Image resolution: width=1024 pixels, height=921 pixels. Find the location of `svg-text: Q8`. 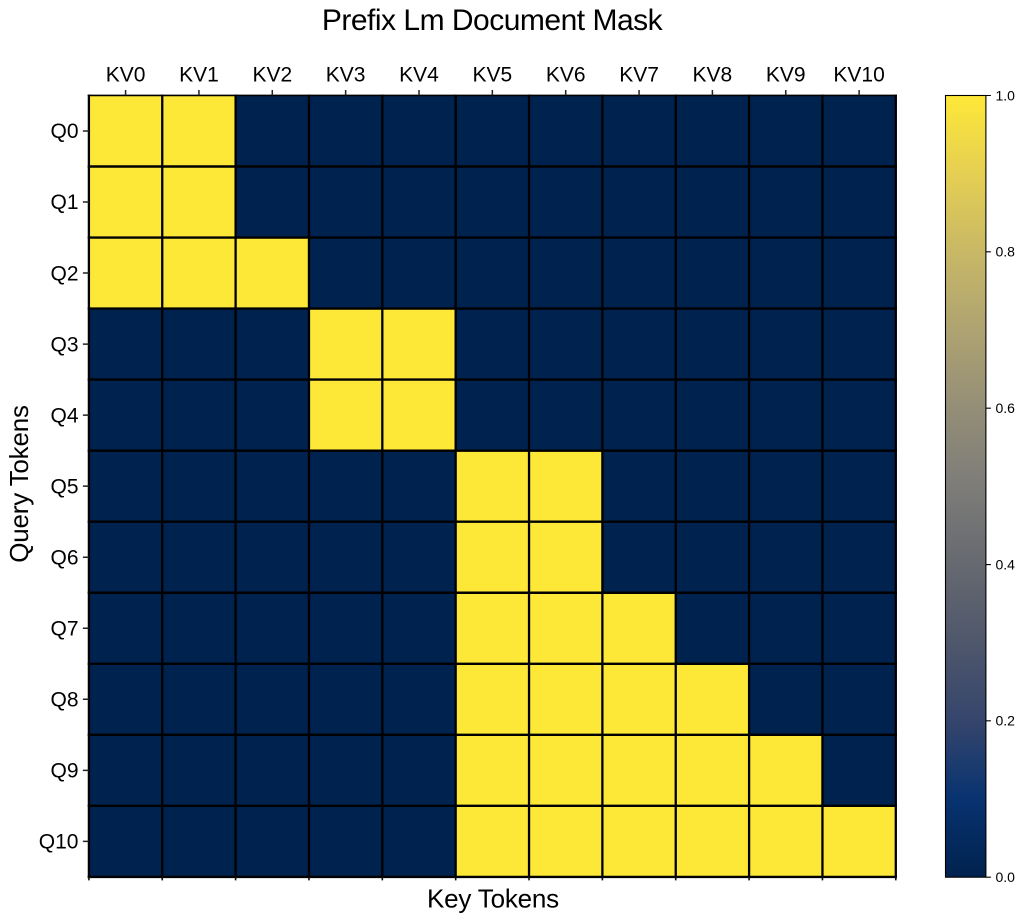

svg-text: Q8 is located at coordinates (64, 700).